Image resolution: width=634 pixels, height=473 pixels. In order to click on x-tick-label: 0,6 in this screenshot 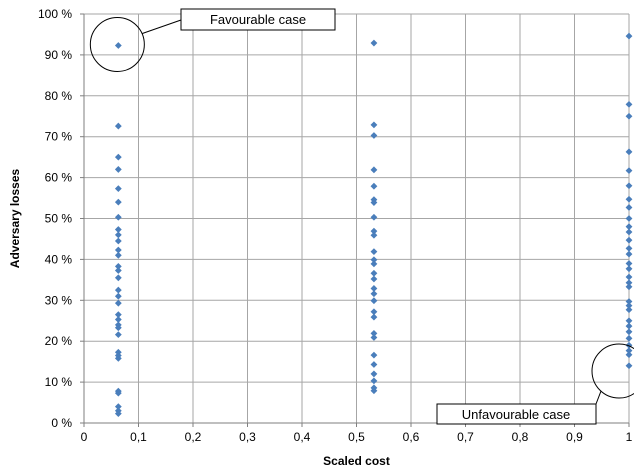, I will do `click(411, 437)`.